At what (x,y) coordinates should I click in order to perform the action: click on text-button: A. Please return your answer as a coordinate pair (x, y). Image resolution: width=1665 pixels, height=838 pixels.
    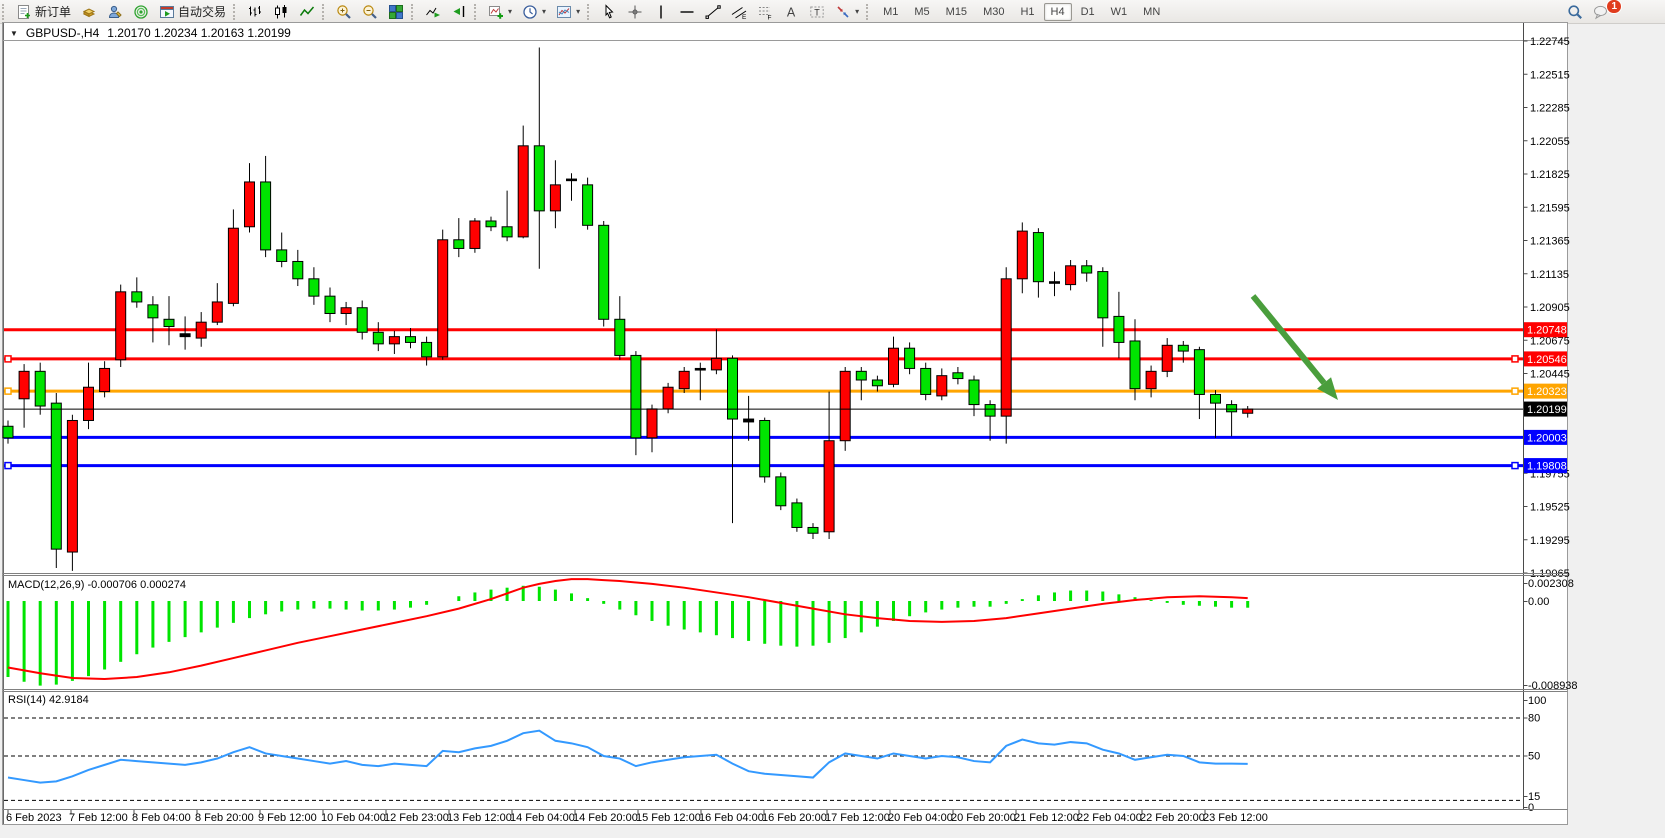
    Looking at the image, I should click on (791, 12).